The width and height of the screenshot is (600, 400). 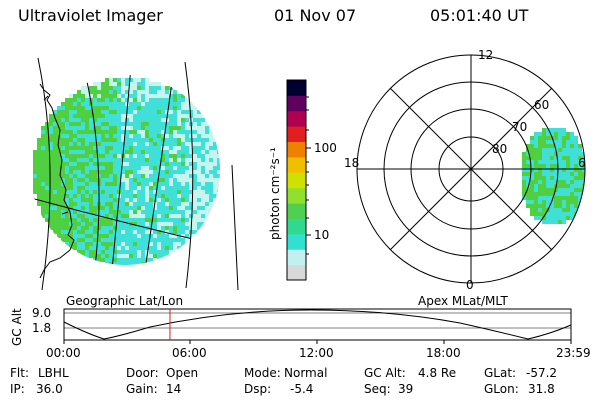 I want to click on glat-value: -57.2, so click(x=542, y=373).